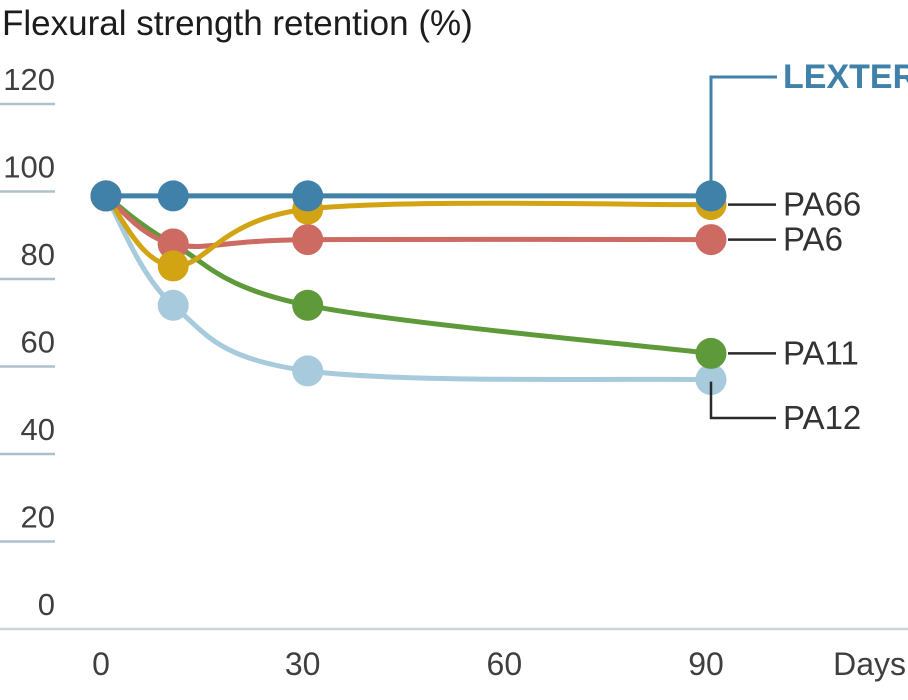 The height and width of the screenshot is (700, 908). What do you see at coordinates (743, 132) in the screenshot?
I see `callout-line-LEXTER` at bounding box center [743, 132].